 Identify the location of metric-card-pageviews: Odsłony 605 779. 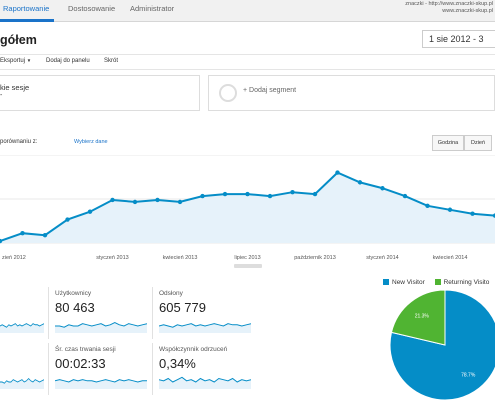
(202, 313).